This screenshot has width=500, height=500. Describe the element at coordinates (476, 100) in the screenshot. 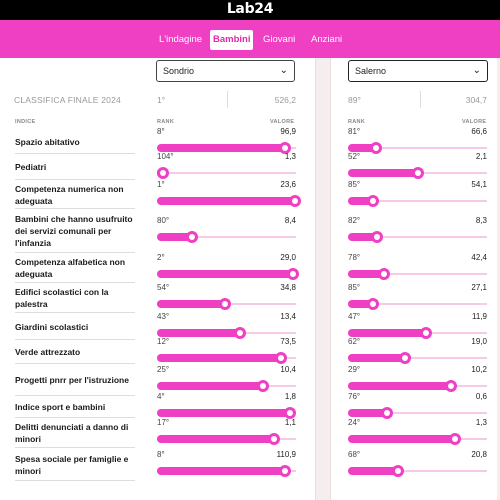

I see `final-value-right: 304,7` at that location.